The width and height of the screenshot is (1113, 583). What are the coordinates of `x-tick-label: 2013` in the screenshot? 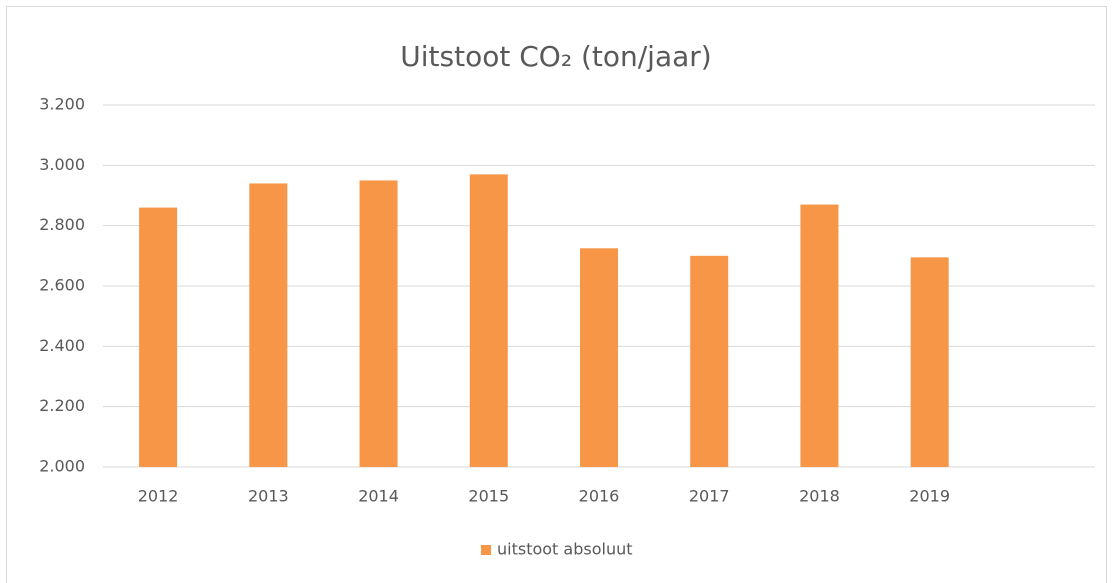 It's located at (268, 496).